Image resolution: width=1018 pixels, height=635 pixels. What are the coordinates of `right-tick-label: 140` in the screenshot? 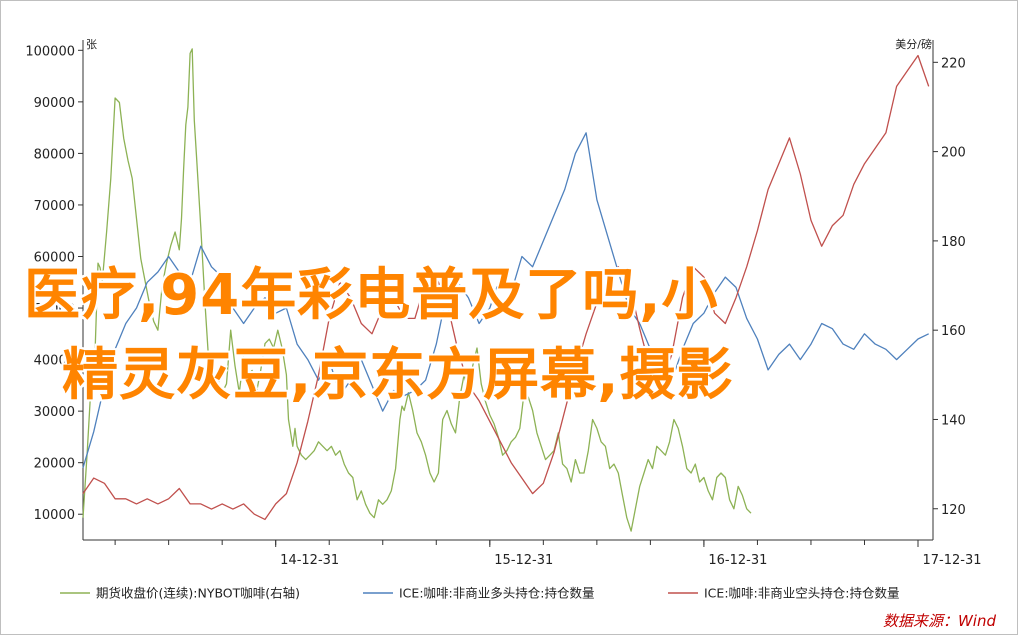 It's located at (953, 420).